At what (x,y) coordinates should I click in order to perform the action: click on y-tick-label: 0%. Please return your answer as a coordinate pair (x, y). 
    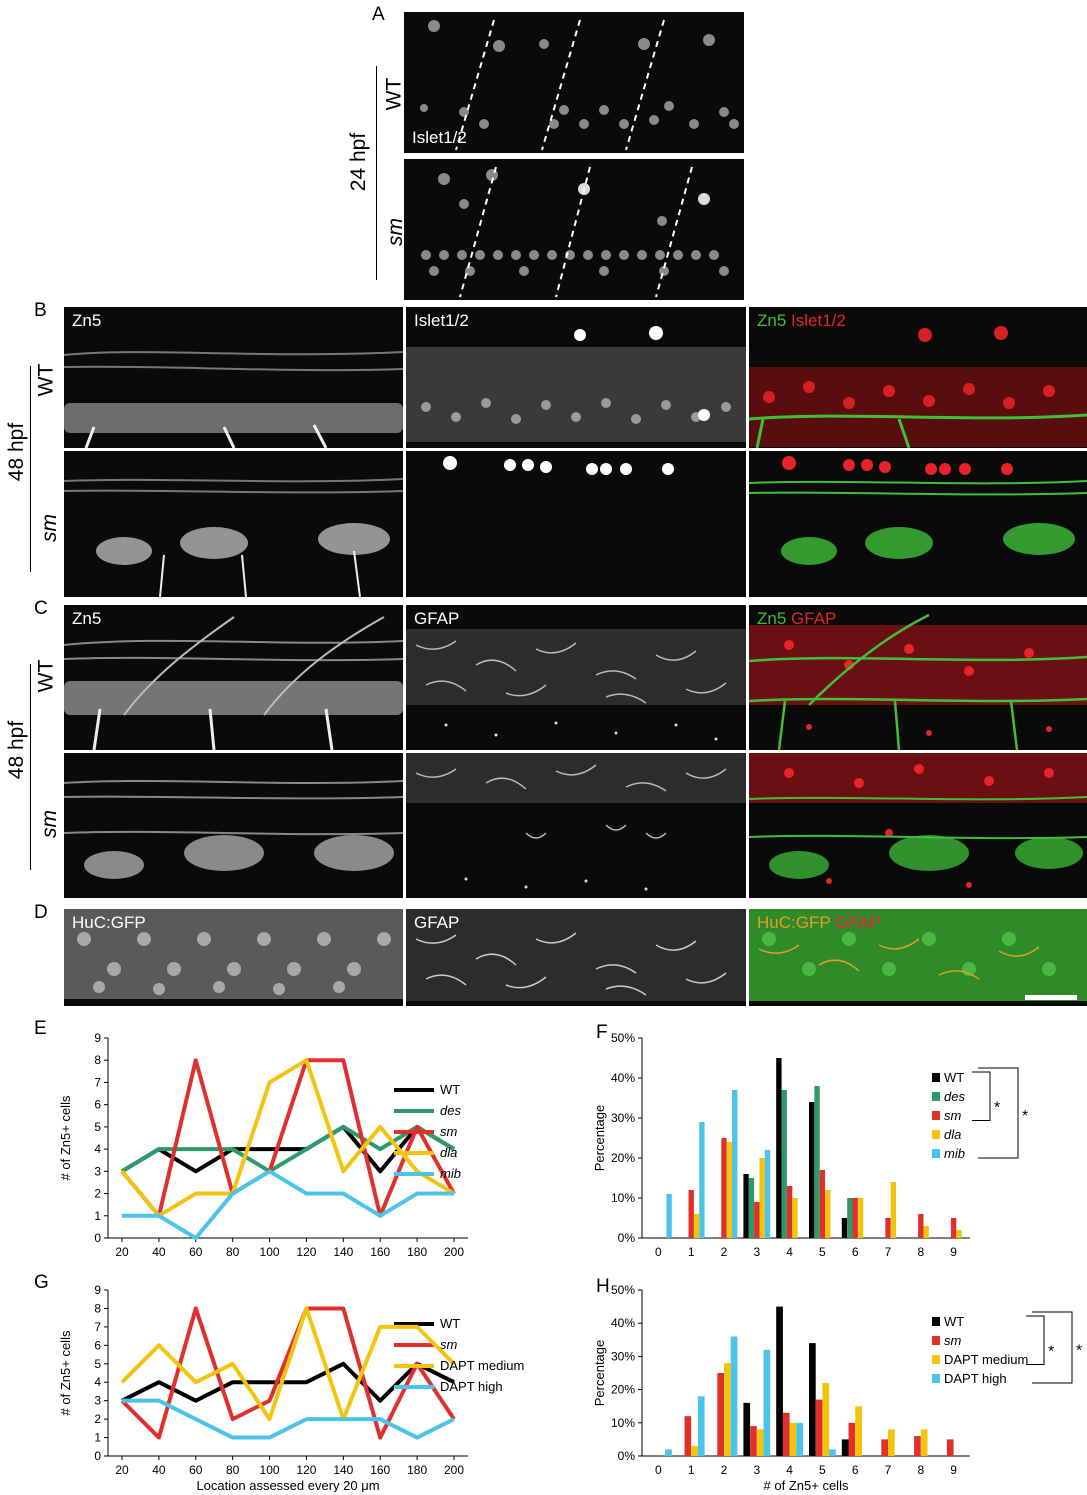
    Looking at the image, I should click on (627, 1238).